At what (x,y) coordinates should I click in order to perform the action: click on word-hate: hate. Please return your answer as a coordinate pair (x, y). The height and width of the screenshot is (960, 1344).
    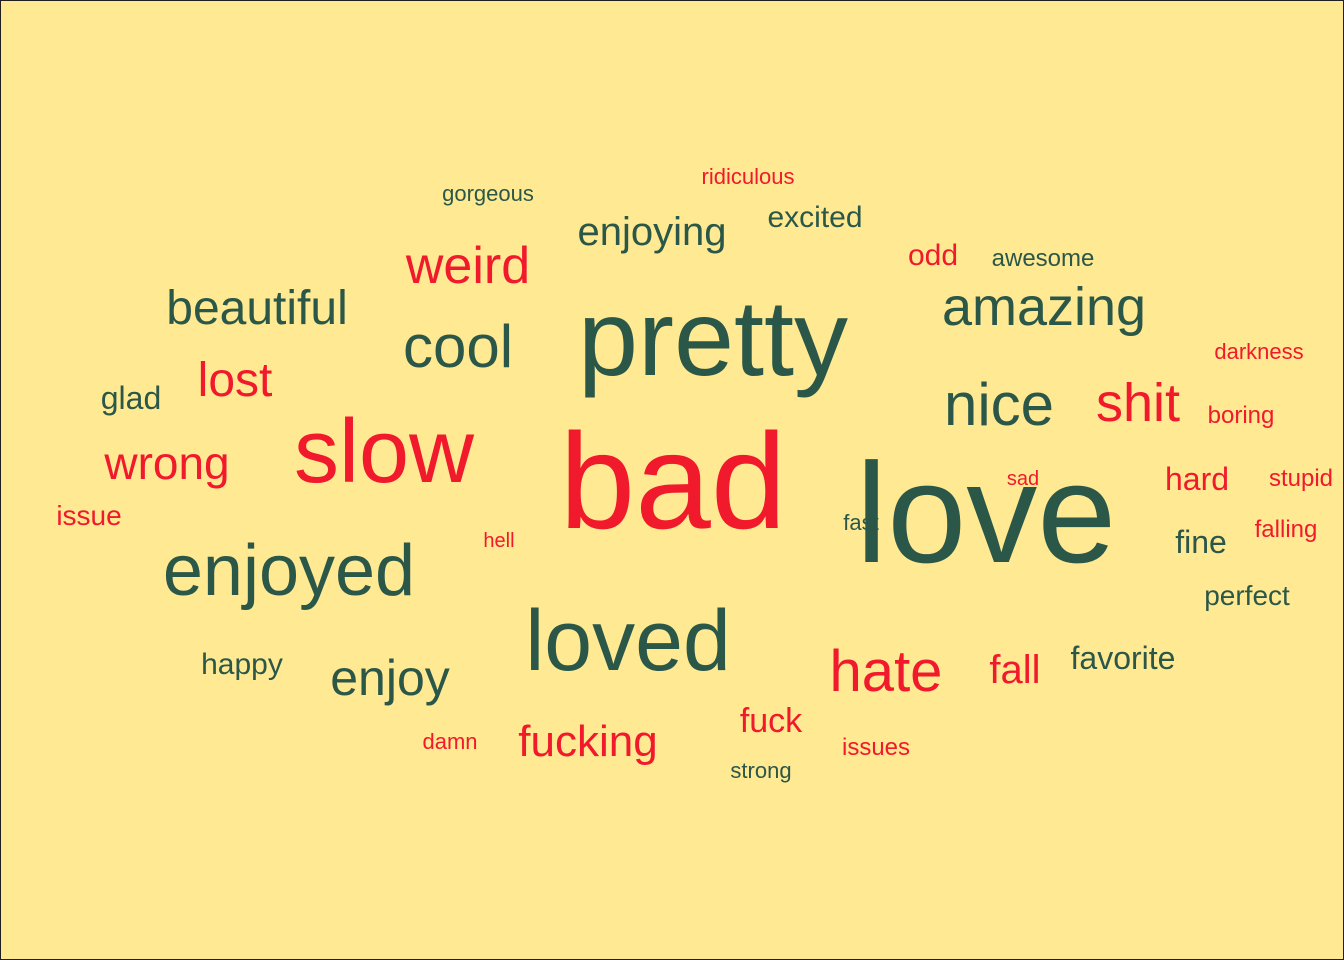
    Looking at the image, I should click on (886, 671).